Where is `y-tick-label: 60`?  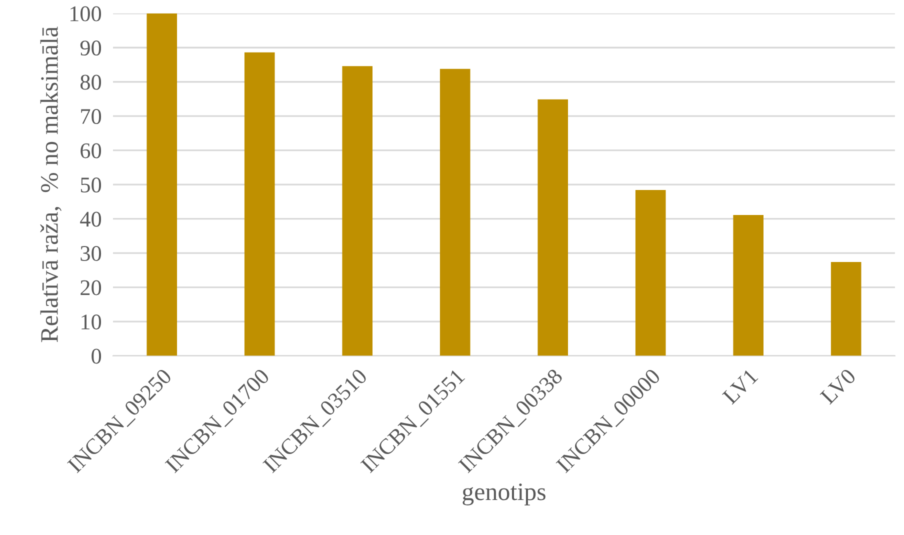
y-tick-label: 60 is located at coordinates (91, 150).